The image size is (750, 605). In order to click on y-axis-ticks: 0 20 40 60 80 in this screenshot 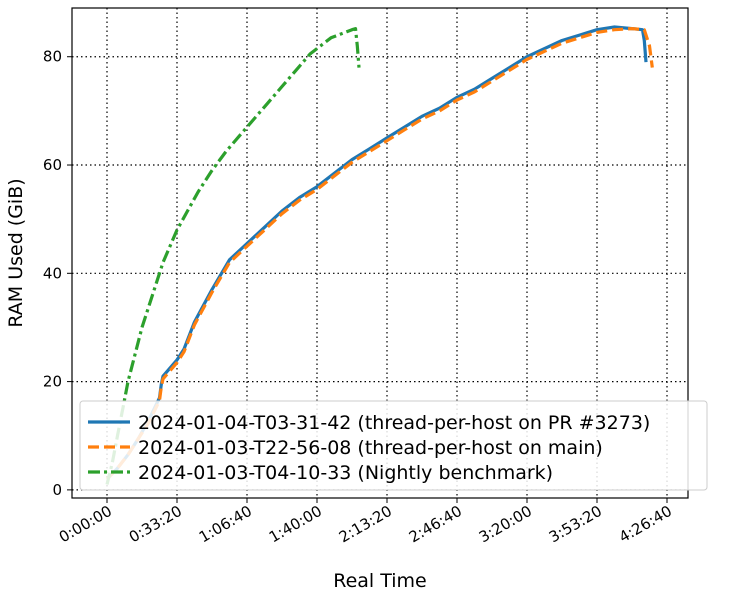, I will do `click(57, 273)`.